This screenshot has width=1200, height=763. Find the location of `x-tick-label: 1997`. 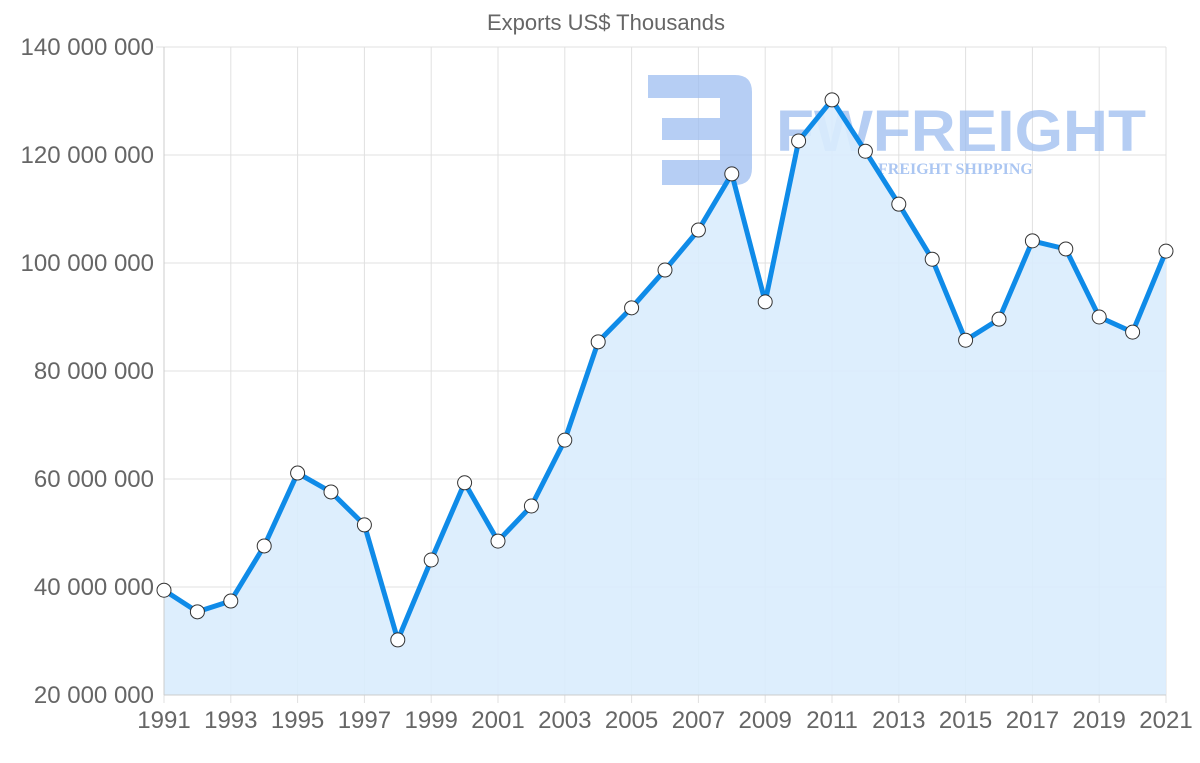

x-tick-label: 1997 is located at coordinates (364, 720).